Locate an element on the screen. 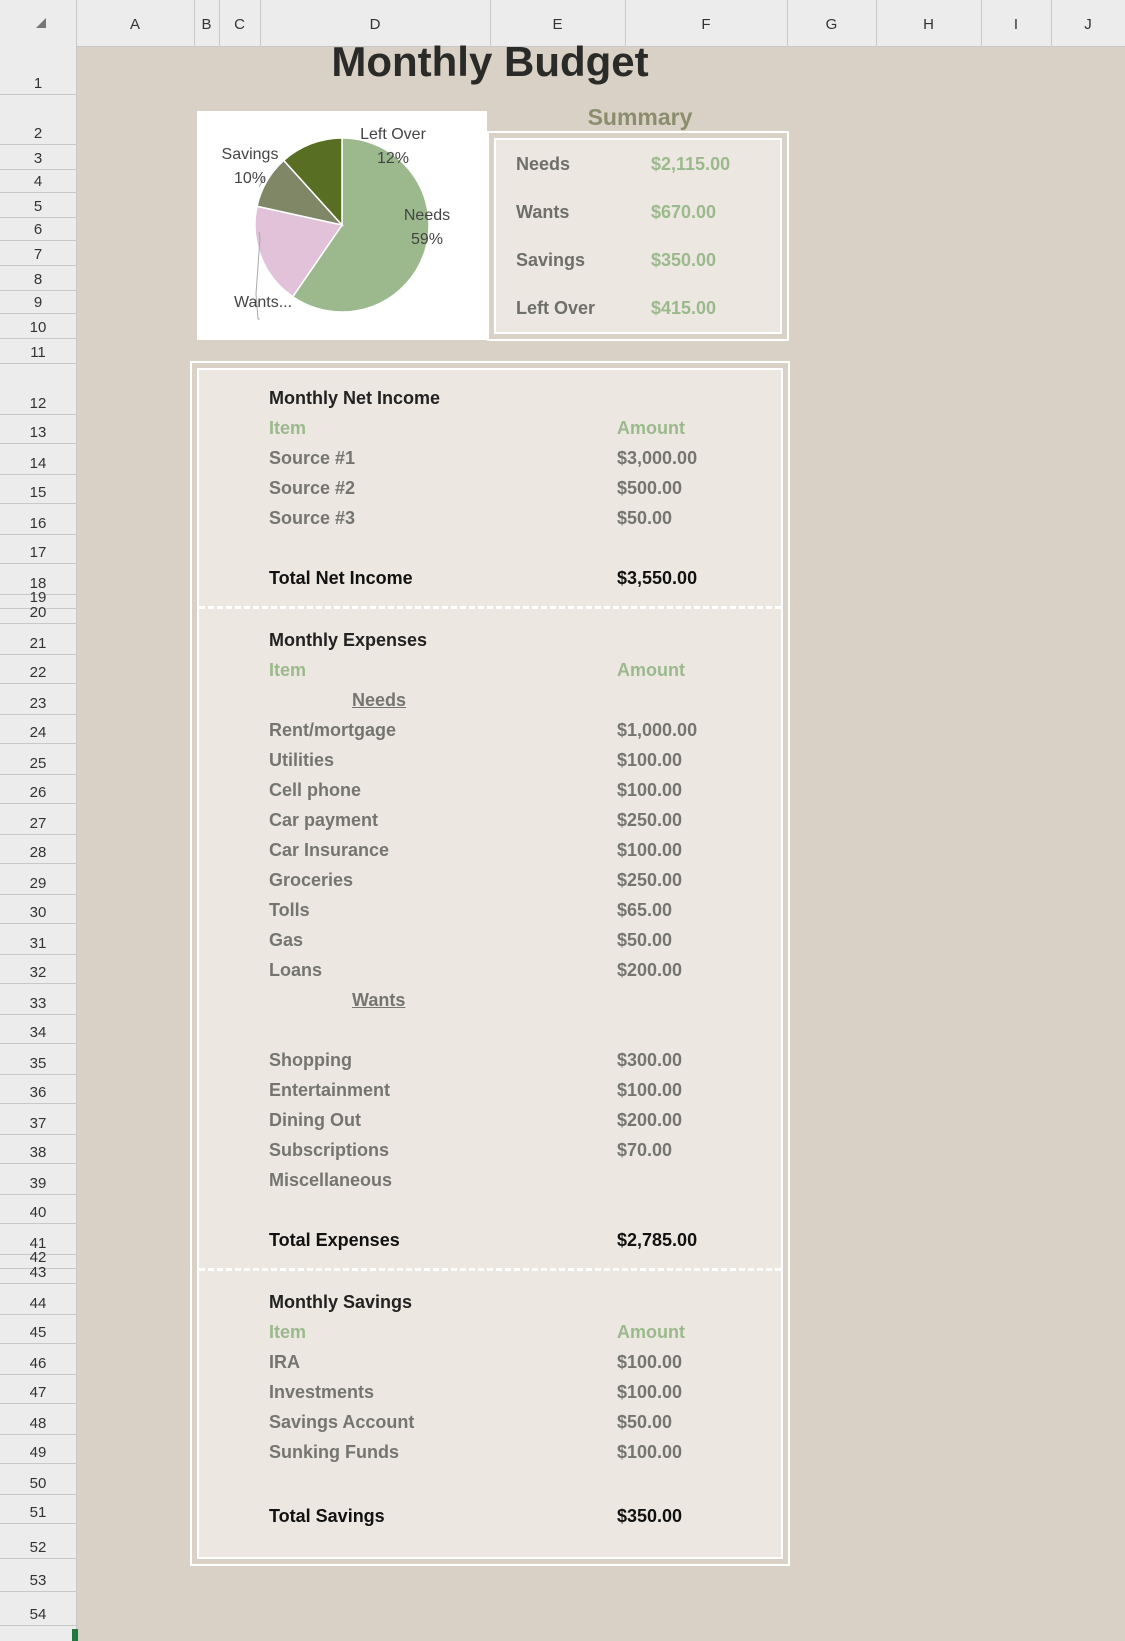 The width and height of the screenshot is (1125, 1641). row-header: 15 is located at coordinates (38, 489).